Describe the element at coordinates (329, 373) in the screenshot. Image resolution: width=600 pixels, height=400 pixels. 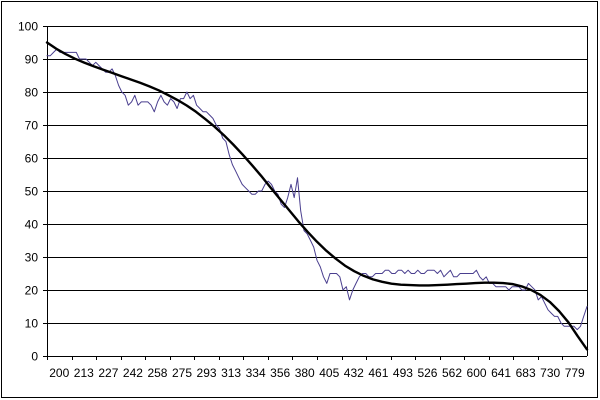
I see `x-tick-label: 405` at that location.